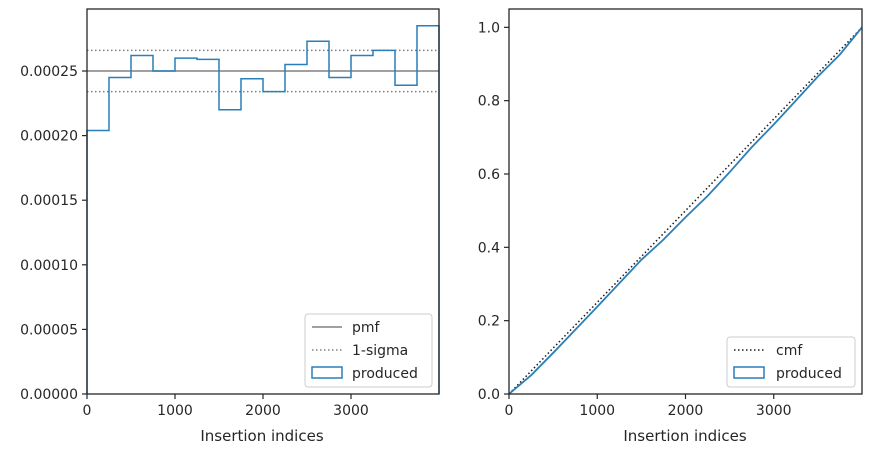 This screenshot has width=871, height=453. I want to click on y-tick-label: 0.00005, so click(49, 330).